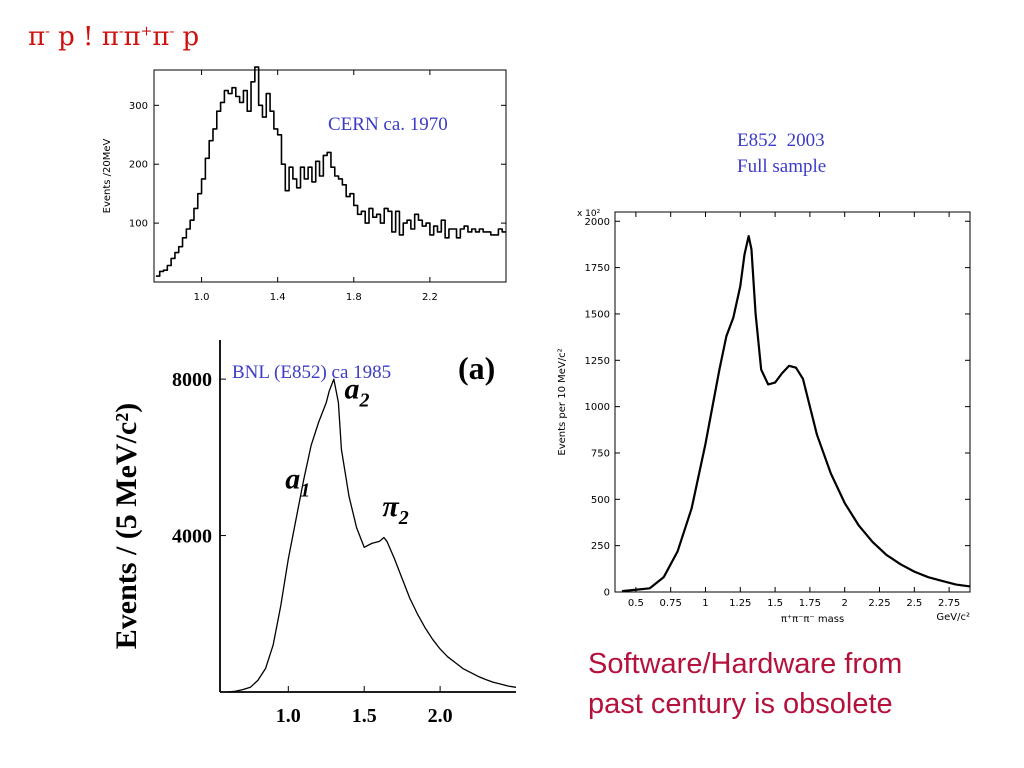 The image size is (1024, 768). What do you see at coordinates (597, 268) in the screenshot?
I see `y-tick-label: 1750` at bounding box center [597, 268].